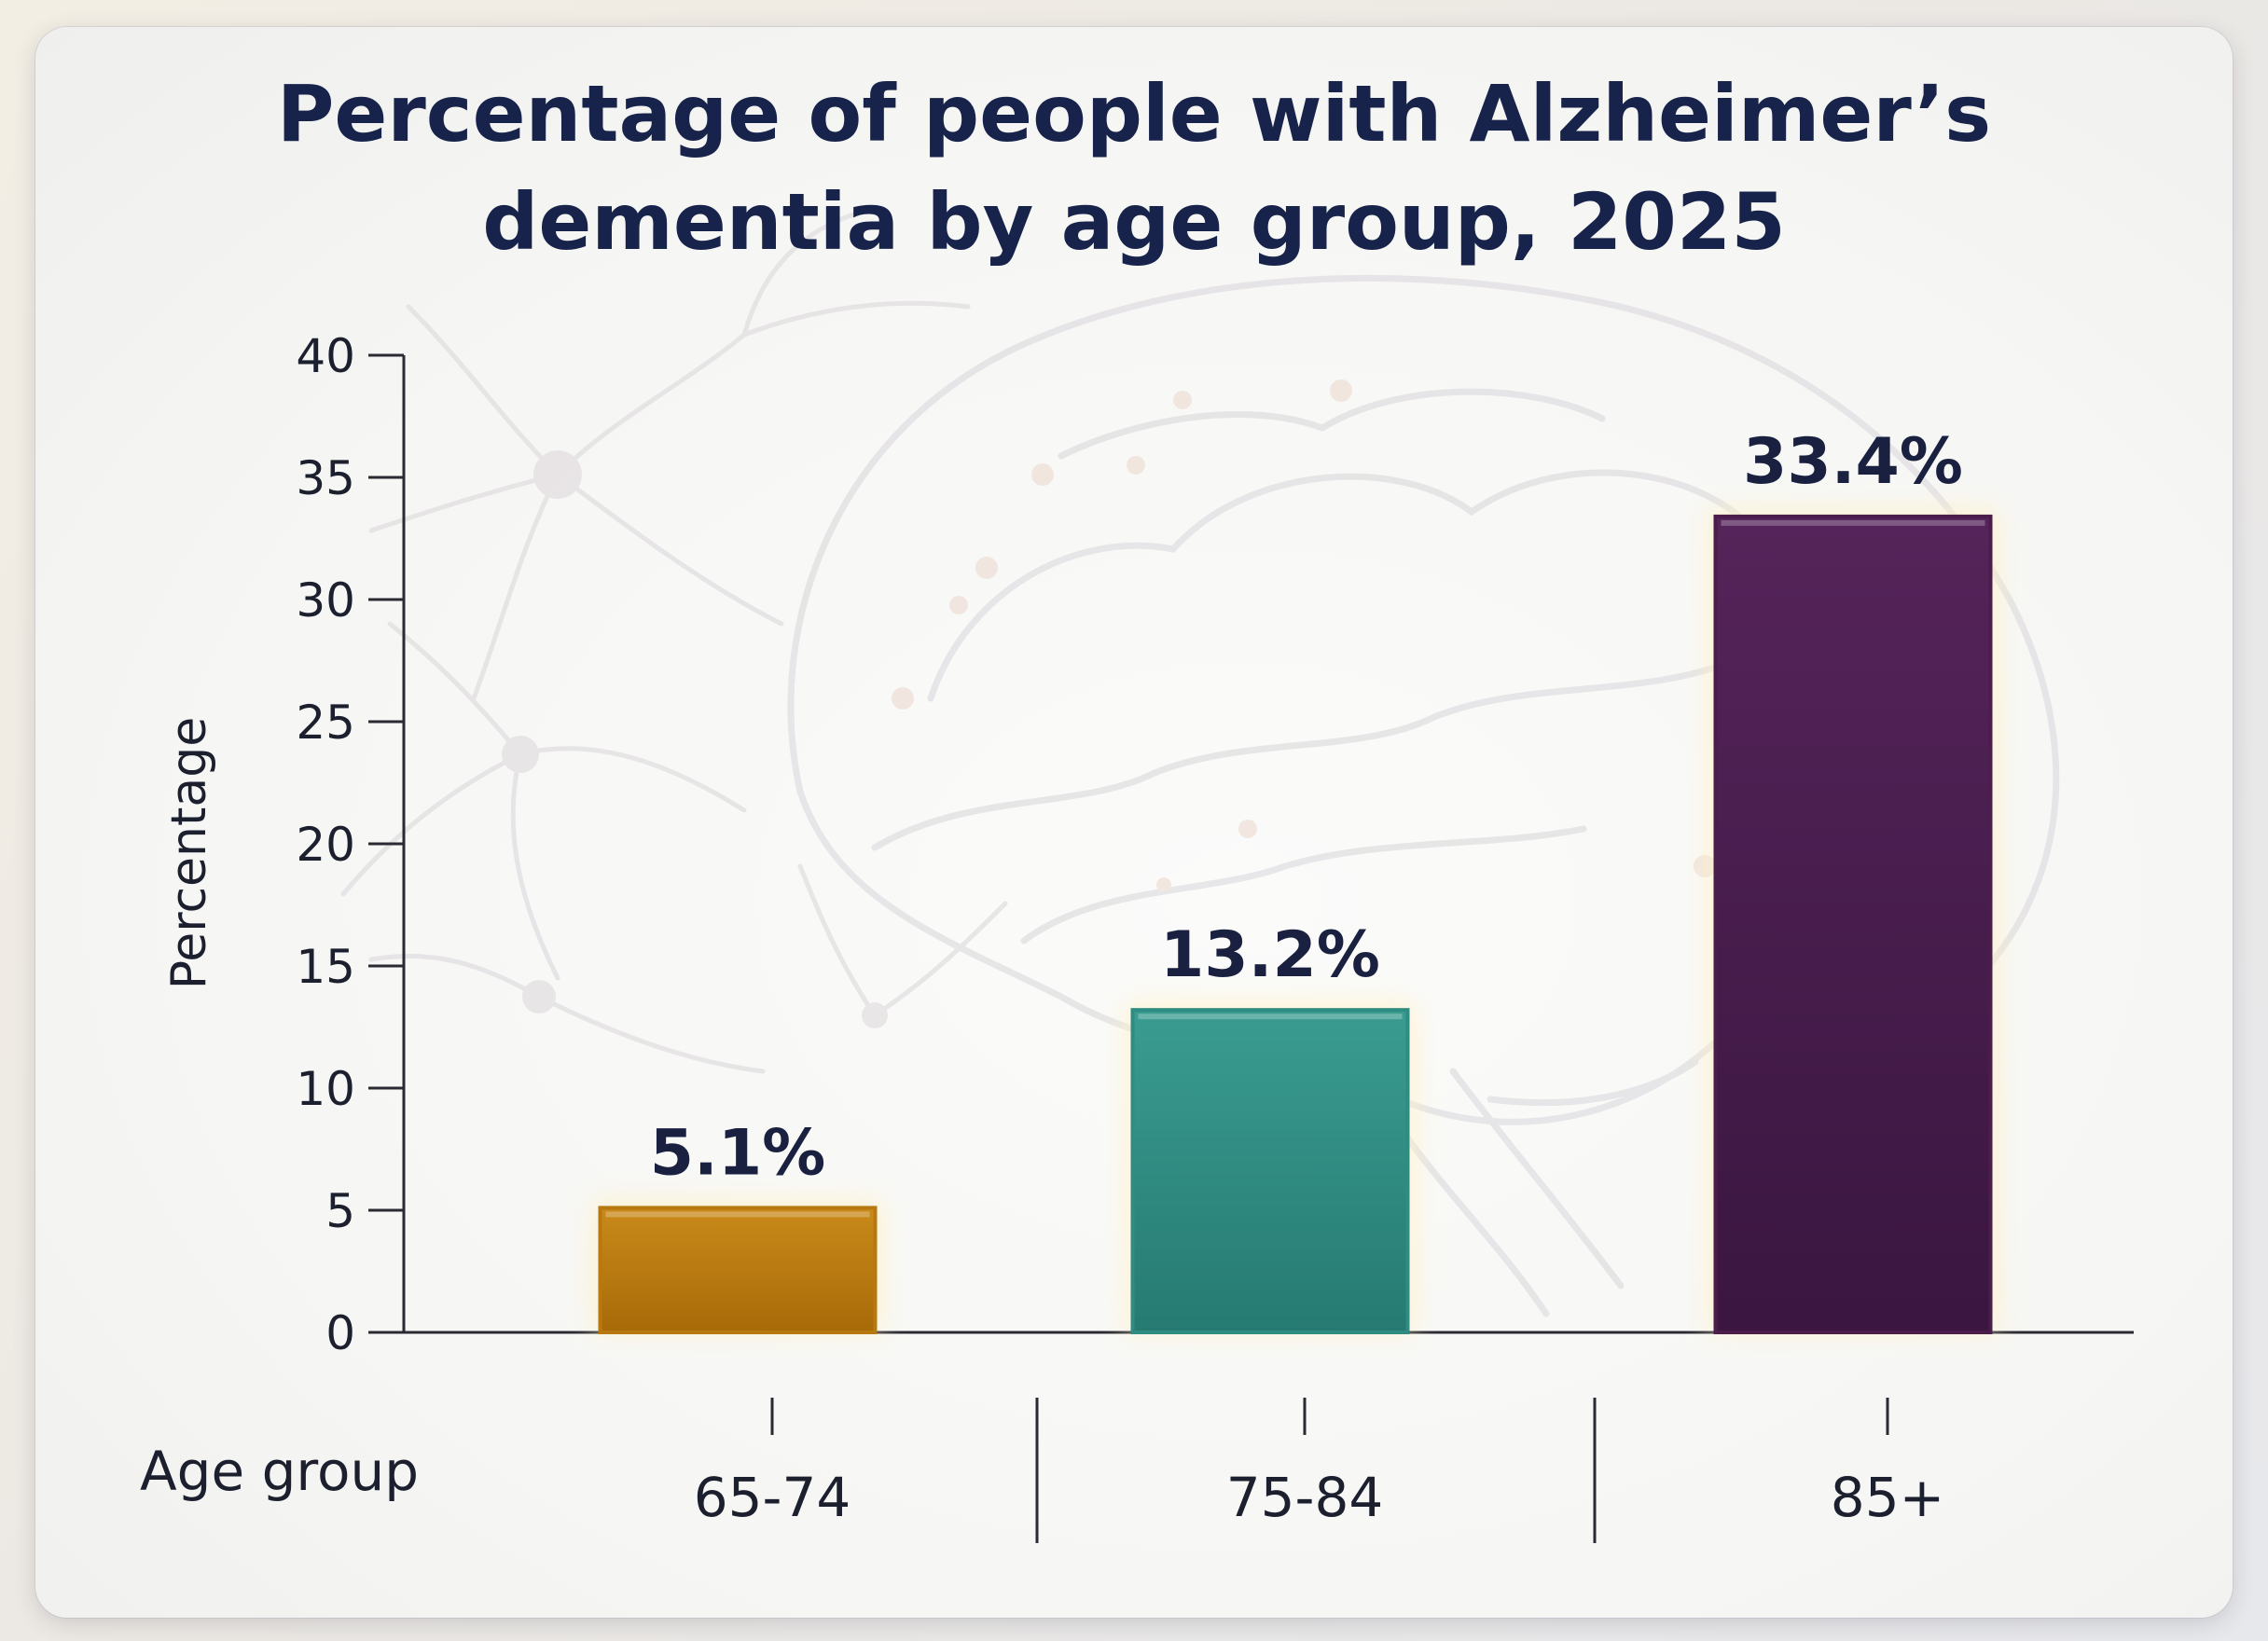 This screenshot has height=1641, width=2268. Describe the element at coordinates (1853, 462) in the screenshot. I see `value-label-85+: 33.4%` at that location.